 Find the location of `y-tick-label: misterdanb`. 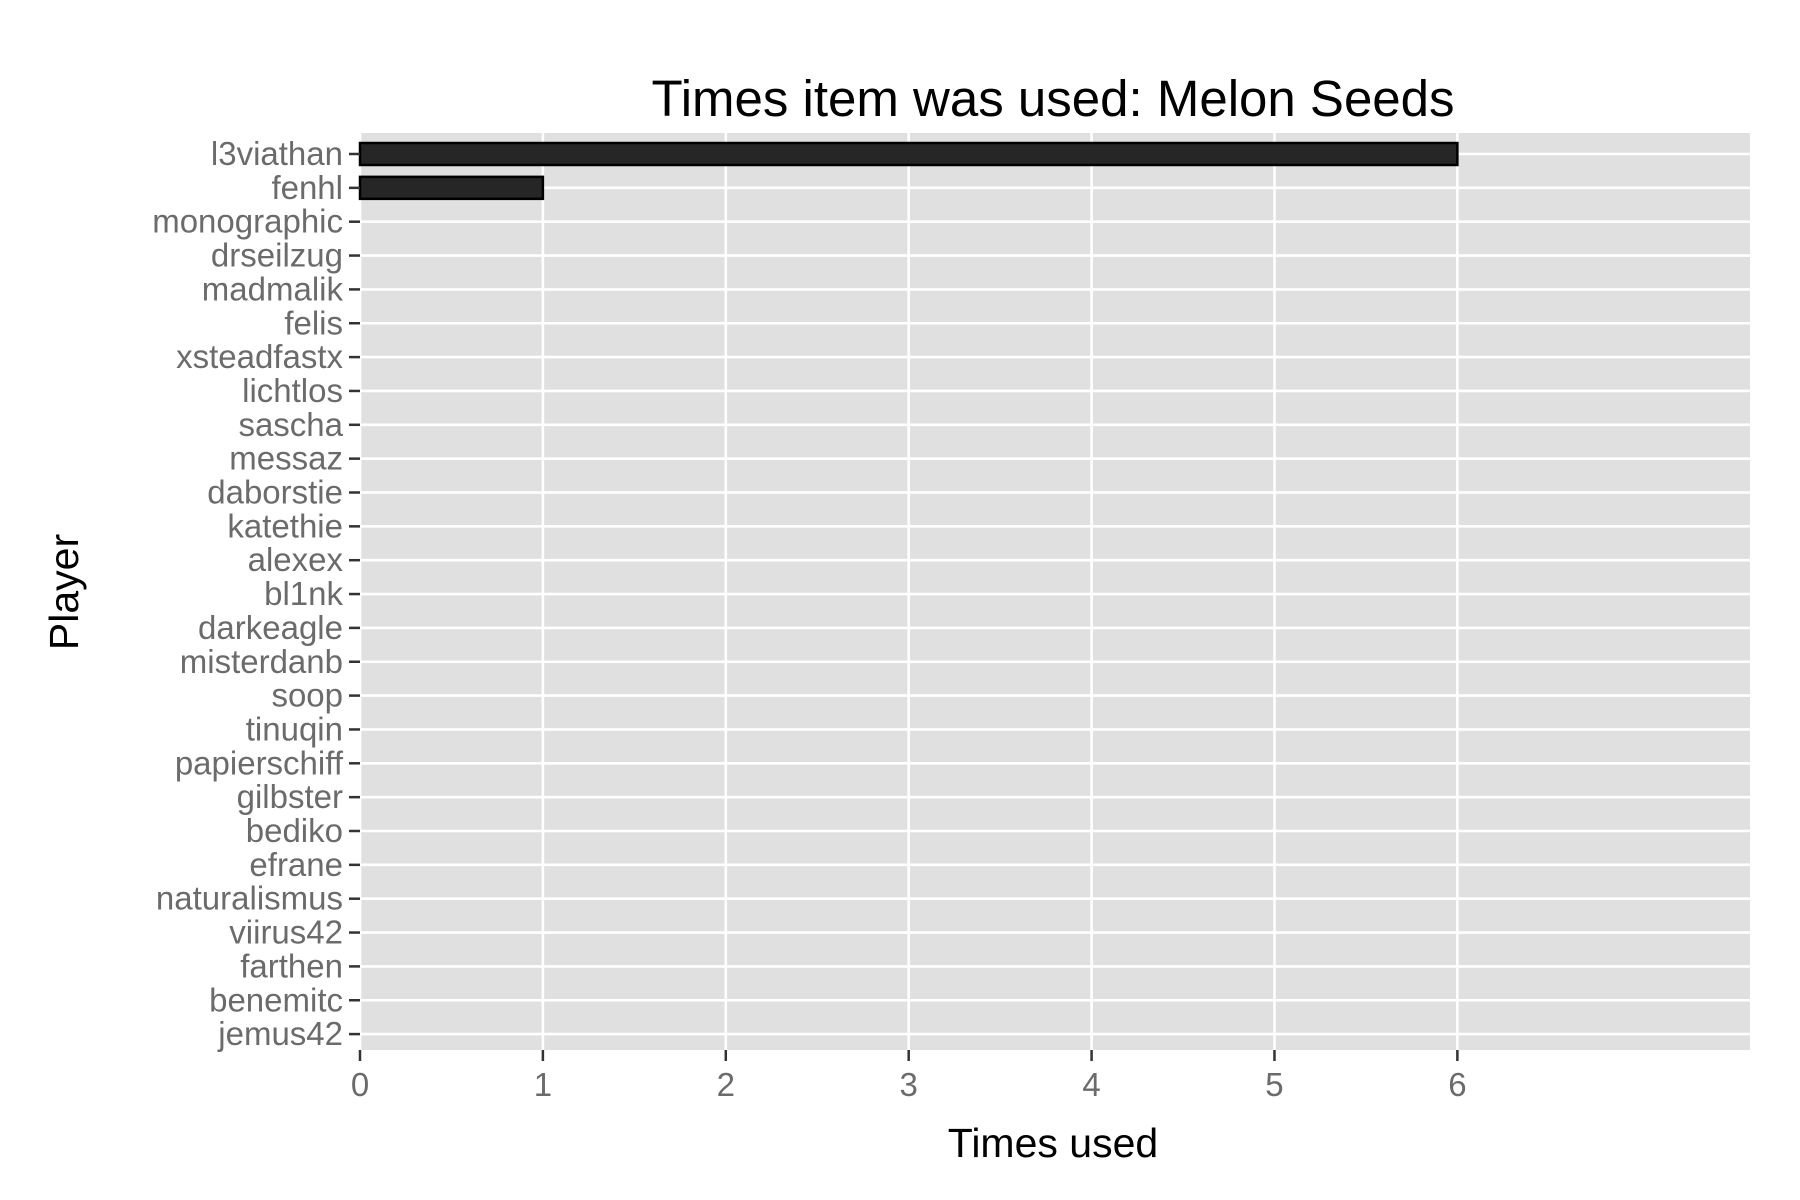

y-tick-label: misterdanb is located at coordinates (261, 661).